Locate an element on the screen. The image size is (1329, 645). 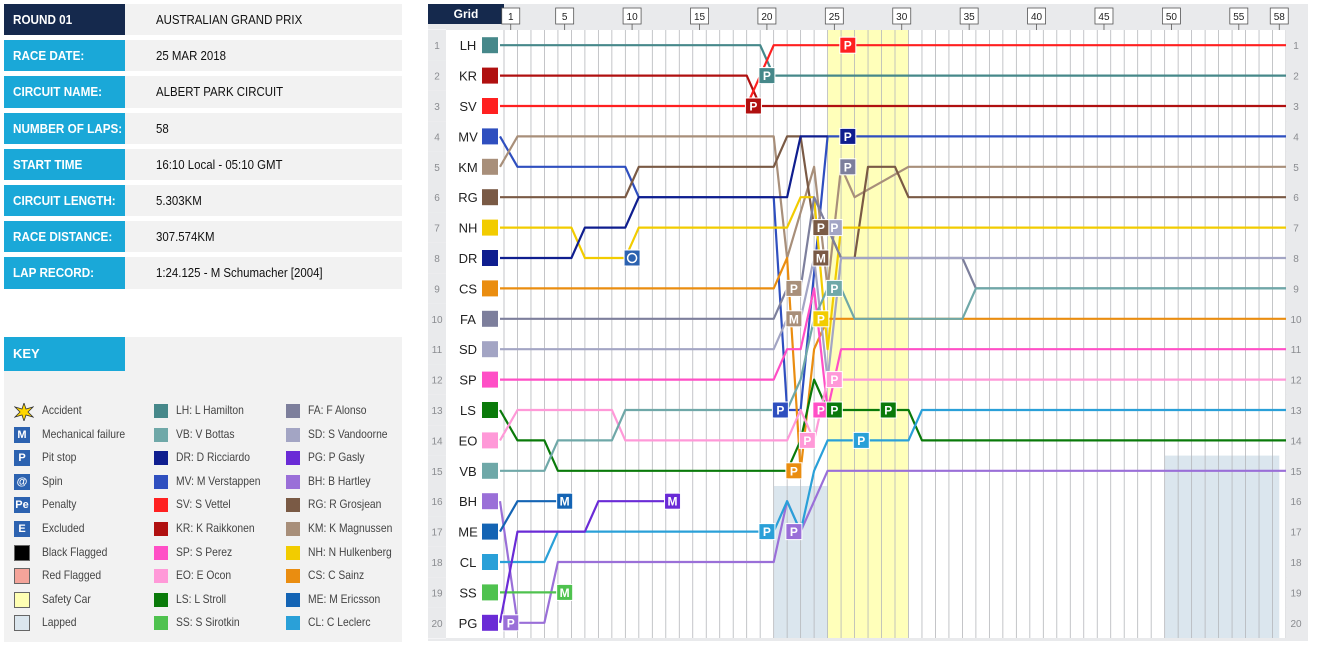
lap-tick-label: 15 is located at coordinates (700, 17).